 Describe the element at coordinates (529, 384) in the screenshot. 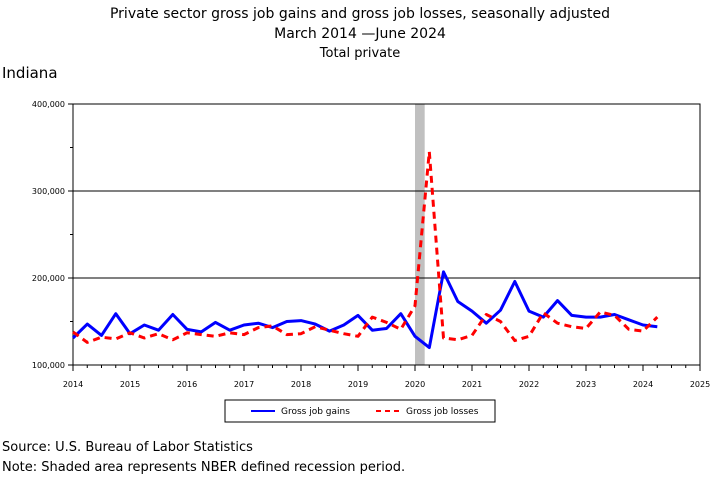

I see `x-tick-label: 2022` at that location.